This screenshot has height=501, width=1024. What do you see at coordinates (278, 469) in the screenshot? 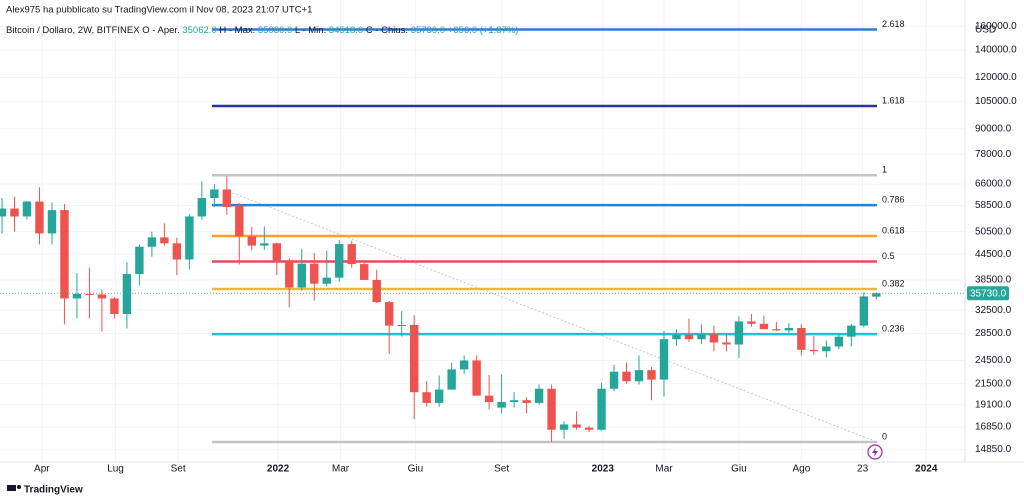
I see `x-tick-label: 2022` at bounding box center [278, 469].